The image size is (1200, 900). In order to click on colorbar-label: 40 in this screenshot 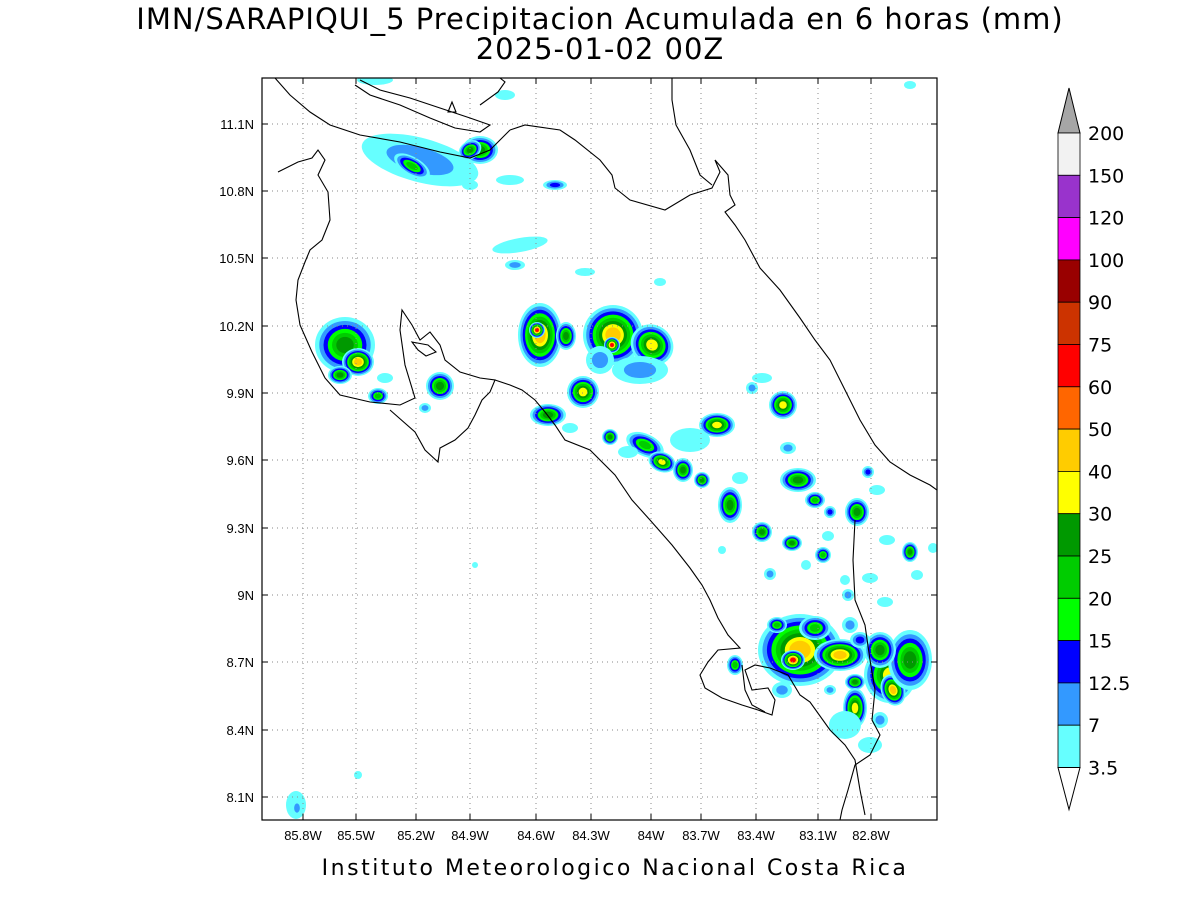, I will do `click(1100, 472)`.